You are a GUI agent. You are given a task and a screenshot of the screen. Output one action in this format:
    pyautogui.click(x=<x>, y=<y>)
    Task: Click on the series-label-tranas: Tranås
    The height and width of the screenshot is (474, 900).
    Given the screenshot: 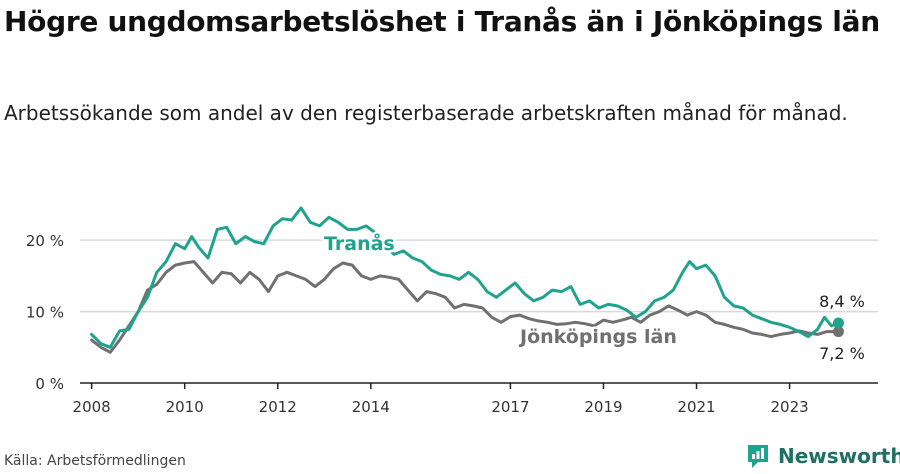 What is the action you would take?
    pyautogui.click(x=359, y=243)
    